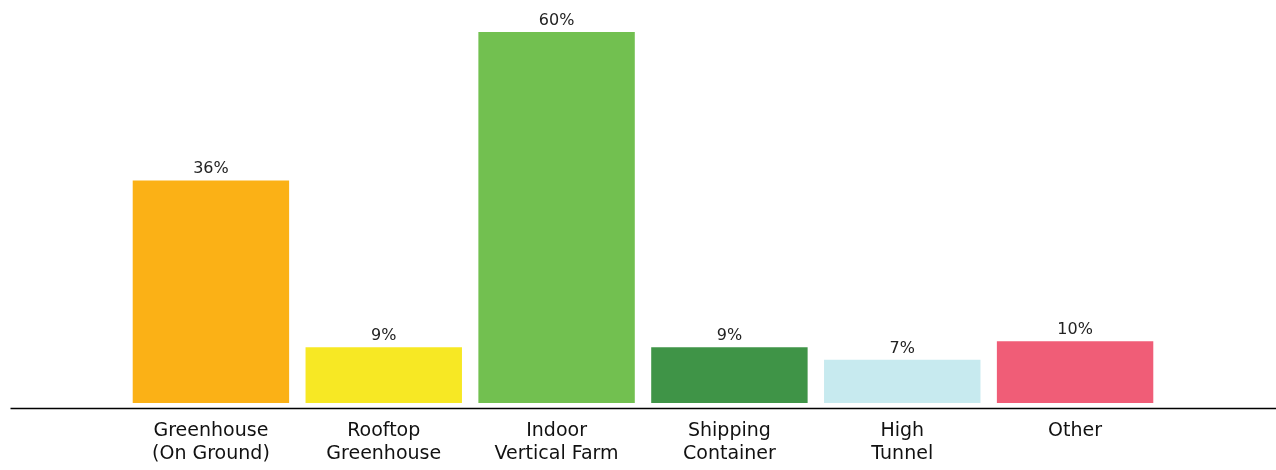  What do you see at coordinates (384, 440) in the screenshot?
I see `x-tick-label: Rooftop Greenhouse` at bounding box center [384, 440].